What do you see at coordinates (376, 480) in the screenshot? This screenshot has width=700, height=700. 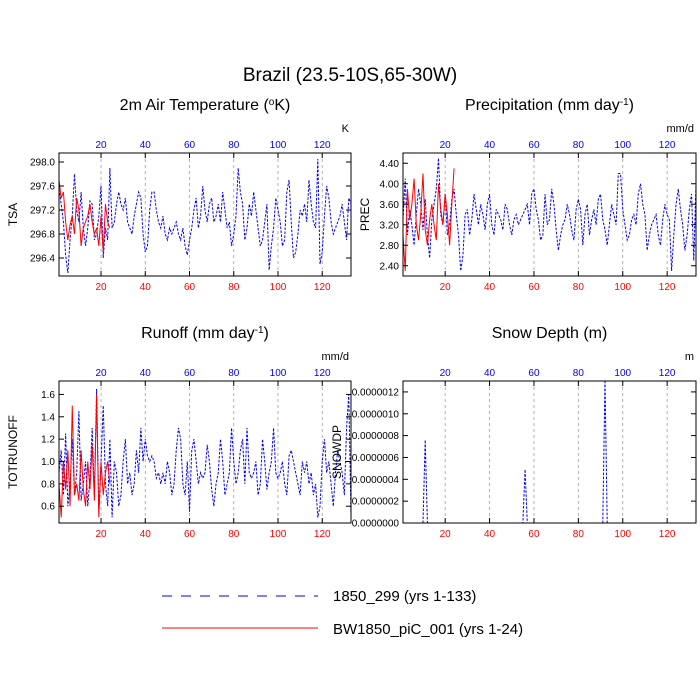 I see `y-tick-label: 0.0000004` at bounding box center [376, 480].